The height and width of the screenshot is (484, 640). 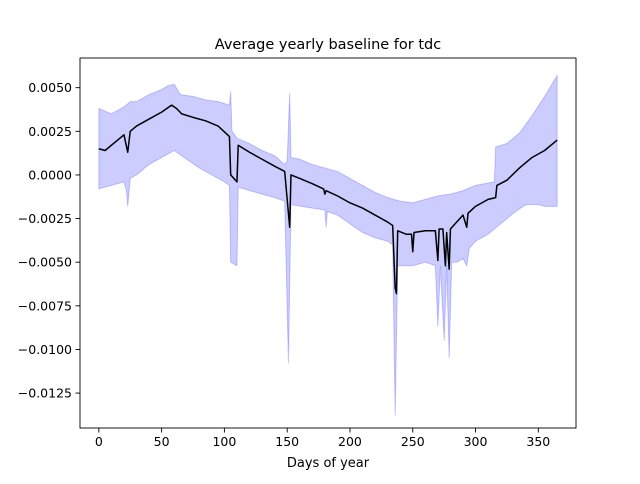 I want to click on y-tick-label: −0.0050, so click(x=45, y=262).